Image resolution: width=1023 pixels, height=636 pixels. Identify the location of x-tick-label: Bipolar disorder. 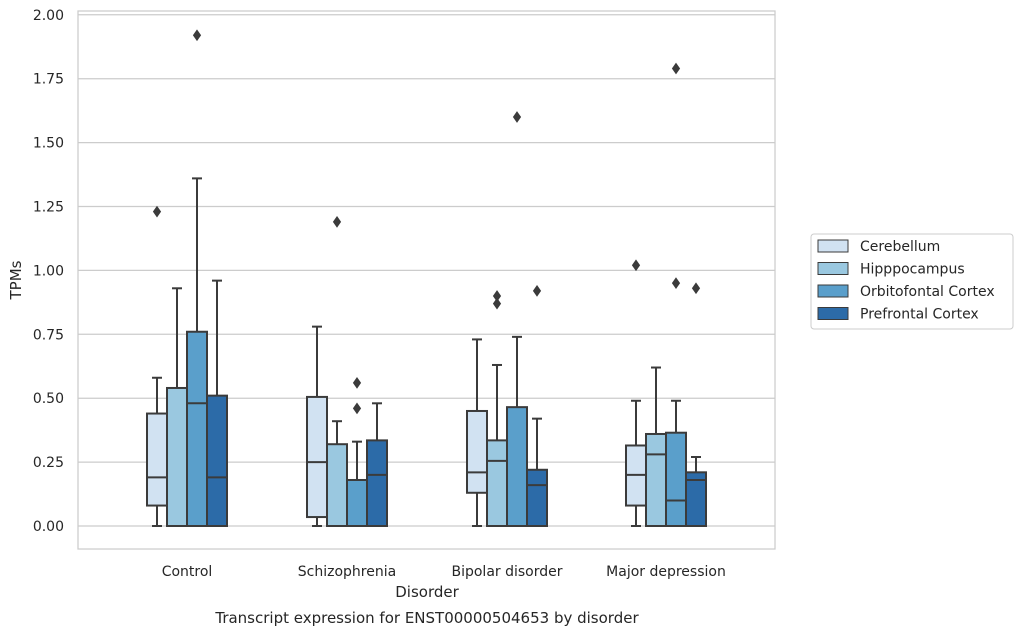
(506, 572).